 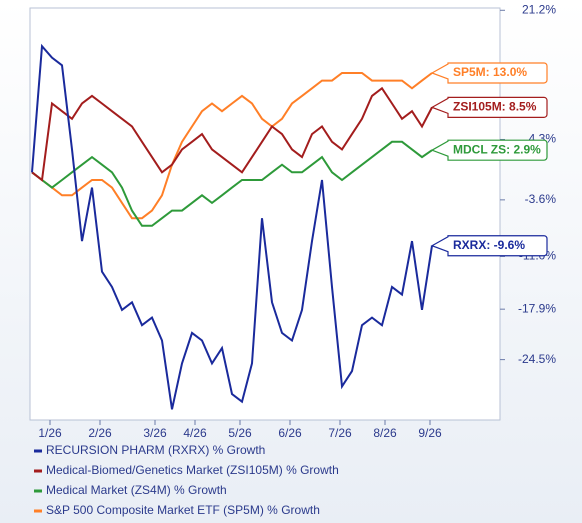 What do you see at coordinates (100, 433) in the screenshot?
I see `x-tick-label: 2/26` at bounding box center [100, 433].